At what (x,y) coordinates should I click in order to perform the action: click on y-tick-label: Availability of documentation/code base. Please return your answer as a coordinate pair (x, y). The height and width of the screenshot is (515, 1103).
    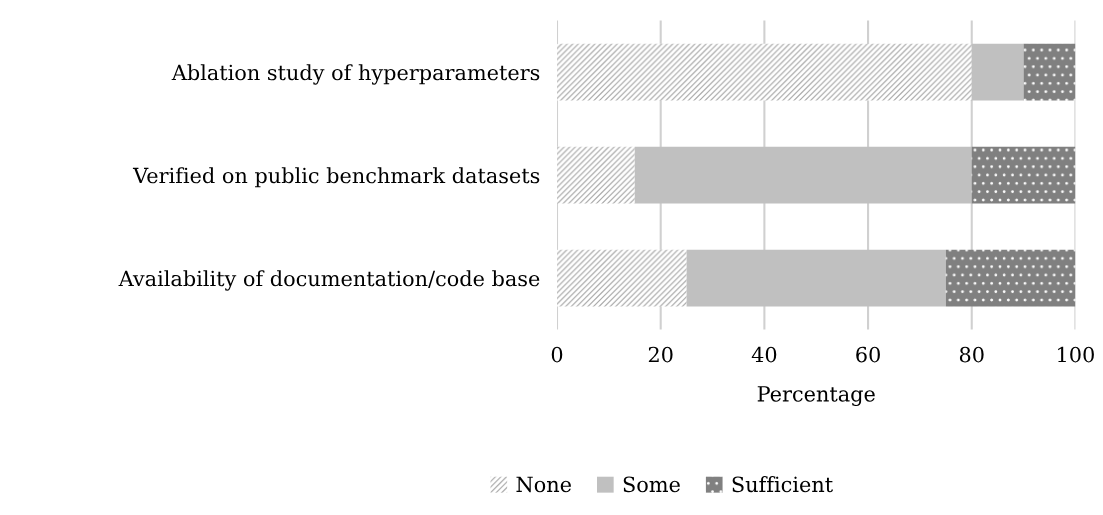
    Looking at the image, I should click on (329, 280).